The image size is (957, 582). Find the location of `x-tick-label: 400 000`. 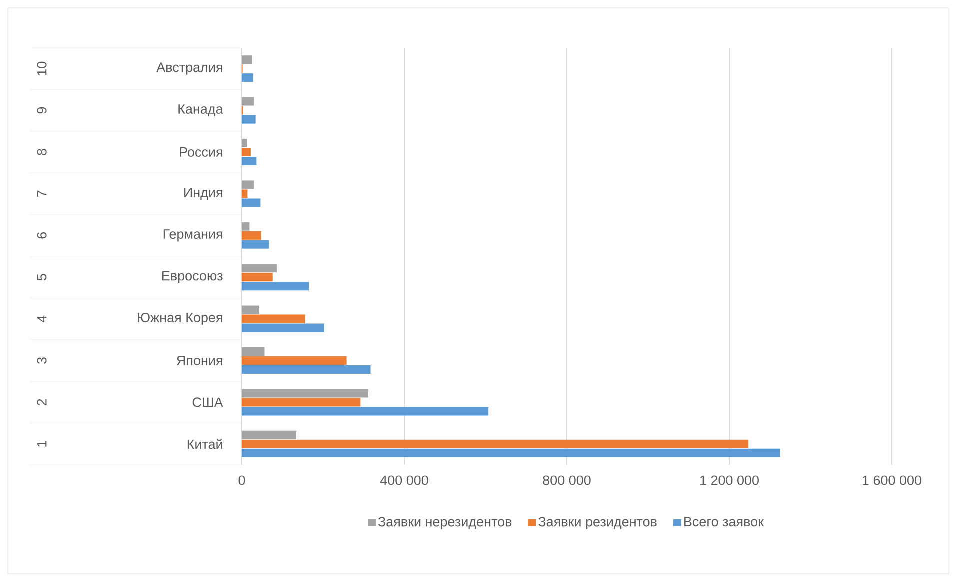

x-tick-label: 400 000 is located at coordinates (404, 481).